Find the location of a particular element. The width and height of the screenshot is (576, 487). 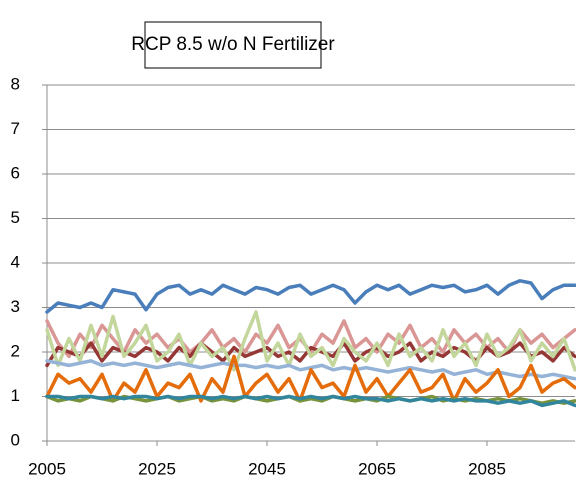

x-tick-label: 2045 is located at coordinates (267, 468).